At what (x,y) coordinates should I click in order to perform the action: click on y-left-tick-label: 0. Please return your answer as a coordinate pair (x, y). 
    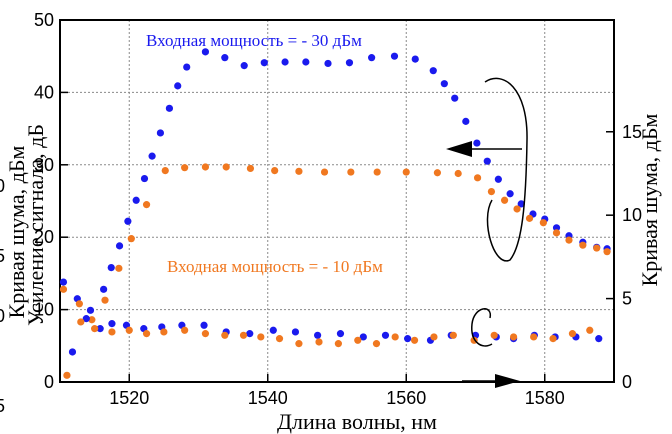
    Looking at the image, I should click on (49, 382).